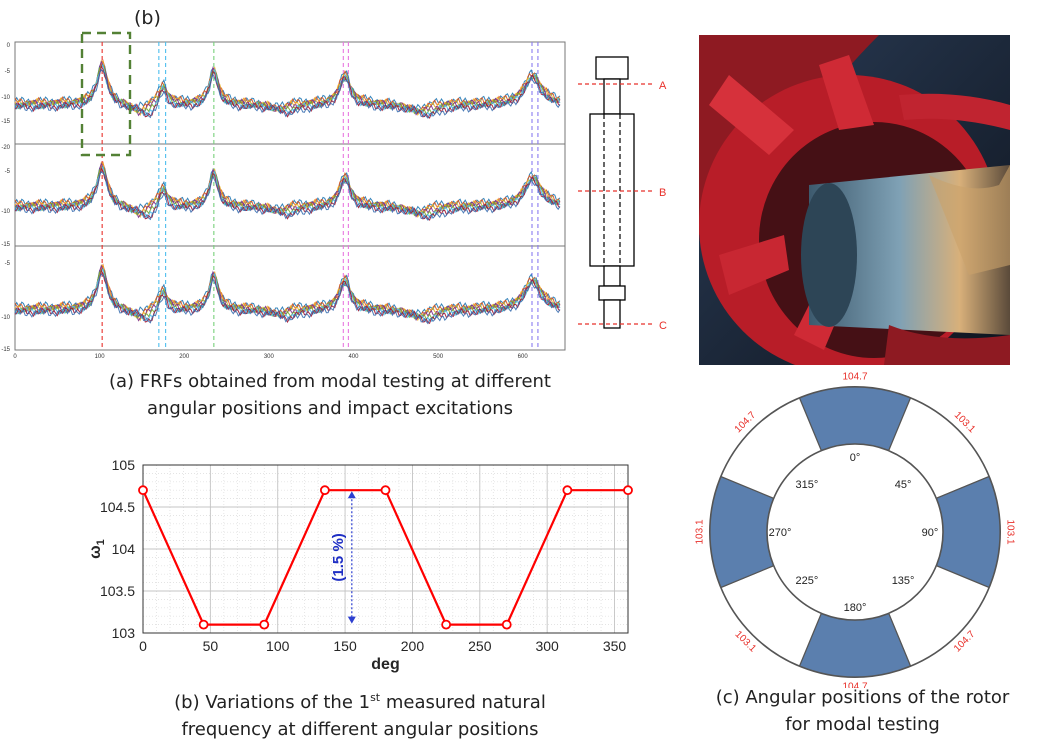  What do you see at coordinates (547, 646) in the screenshot?
I see `x-tick-label: 300` at bounding box center [547, 646].